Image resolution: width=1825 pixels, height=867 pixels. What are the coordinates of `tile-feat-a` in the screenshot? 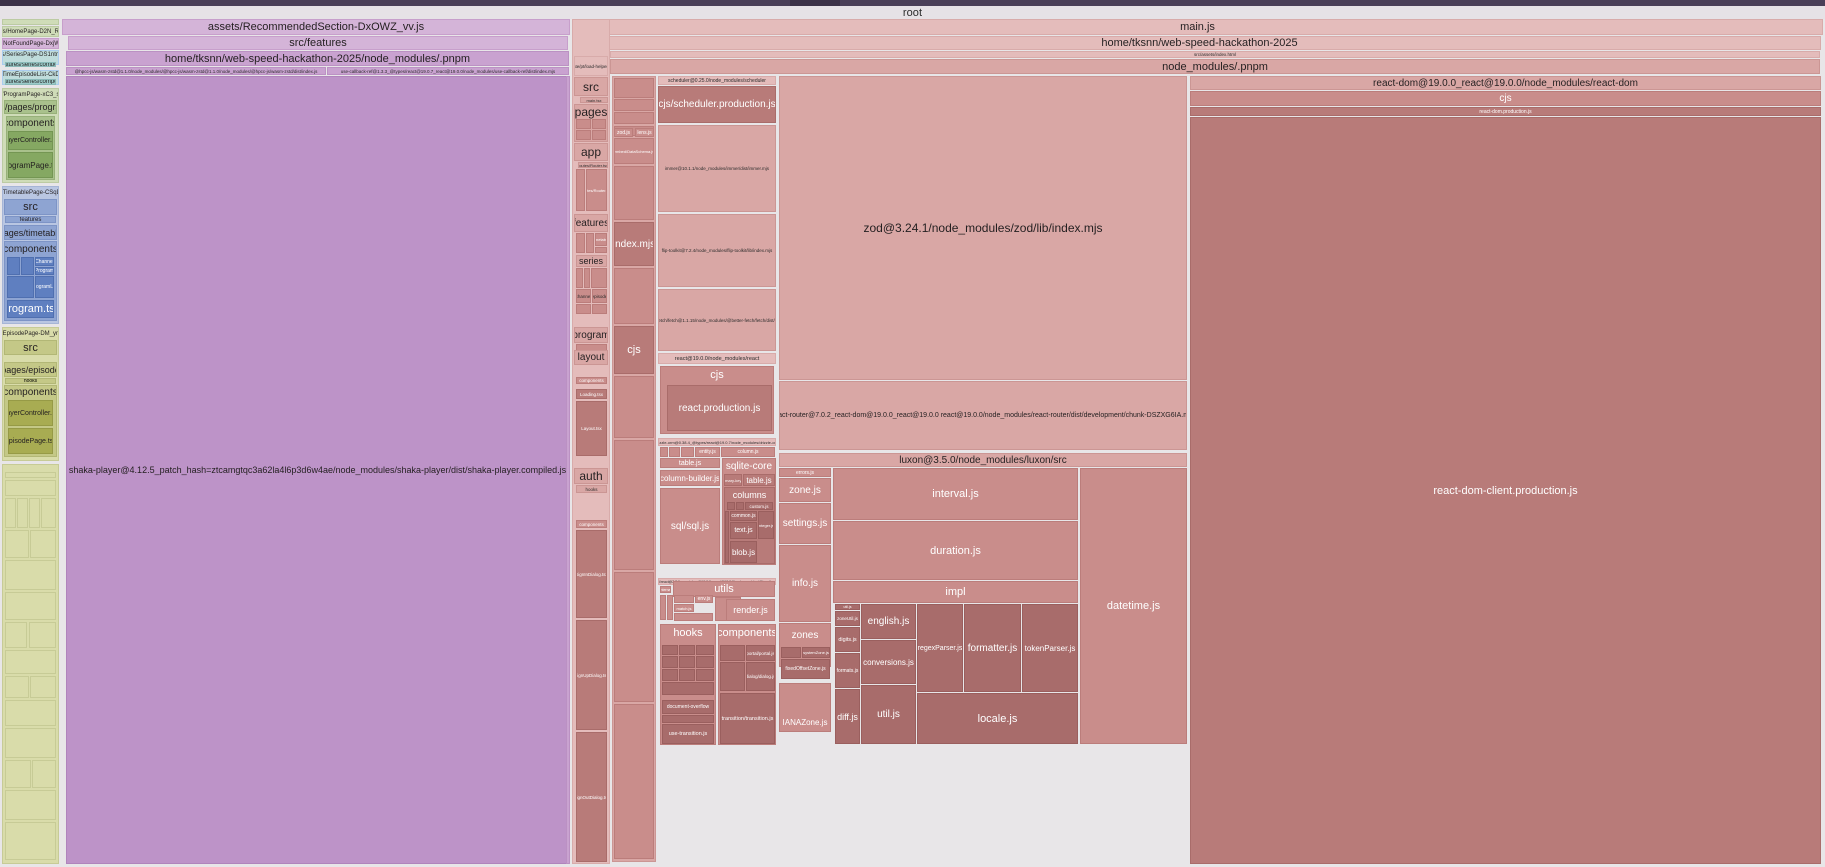 It's located at (580, 243).